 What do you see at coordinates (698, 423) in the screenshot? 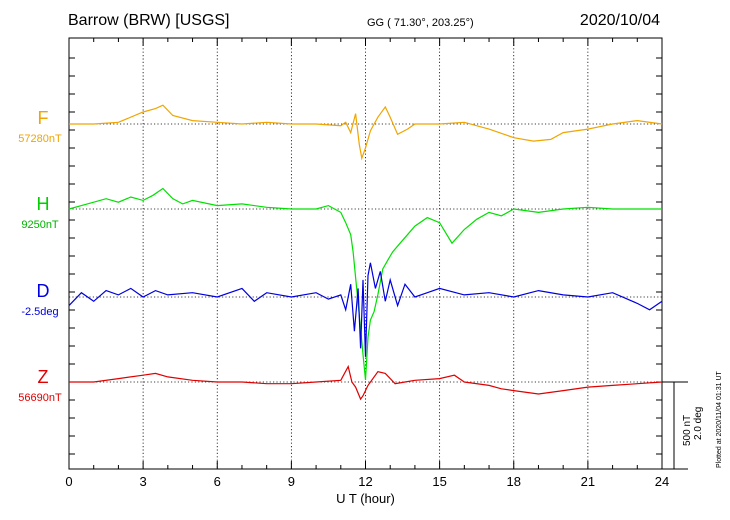
I see `scale-deg-label: 2.0 deg` at bounding box center [698, 423].